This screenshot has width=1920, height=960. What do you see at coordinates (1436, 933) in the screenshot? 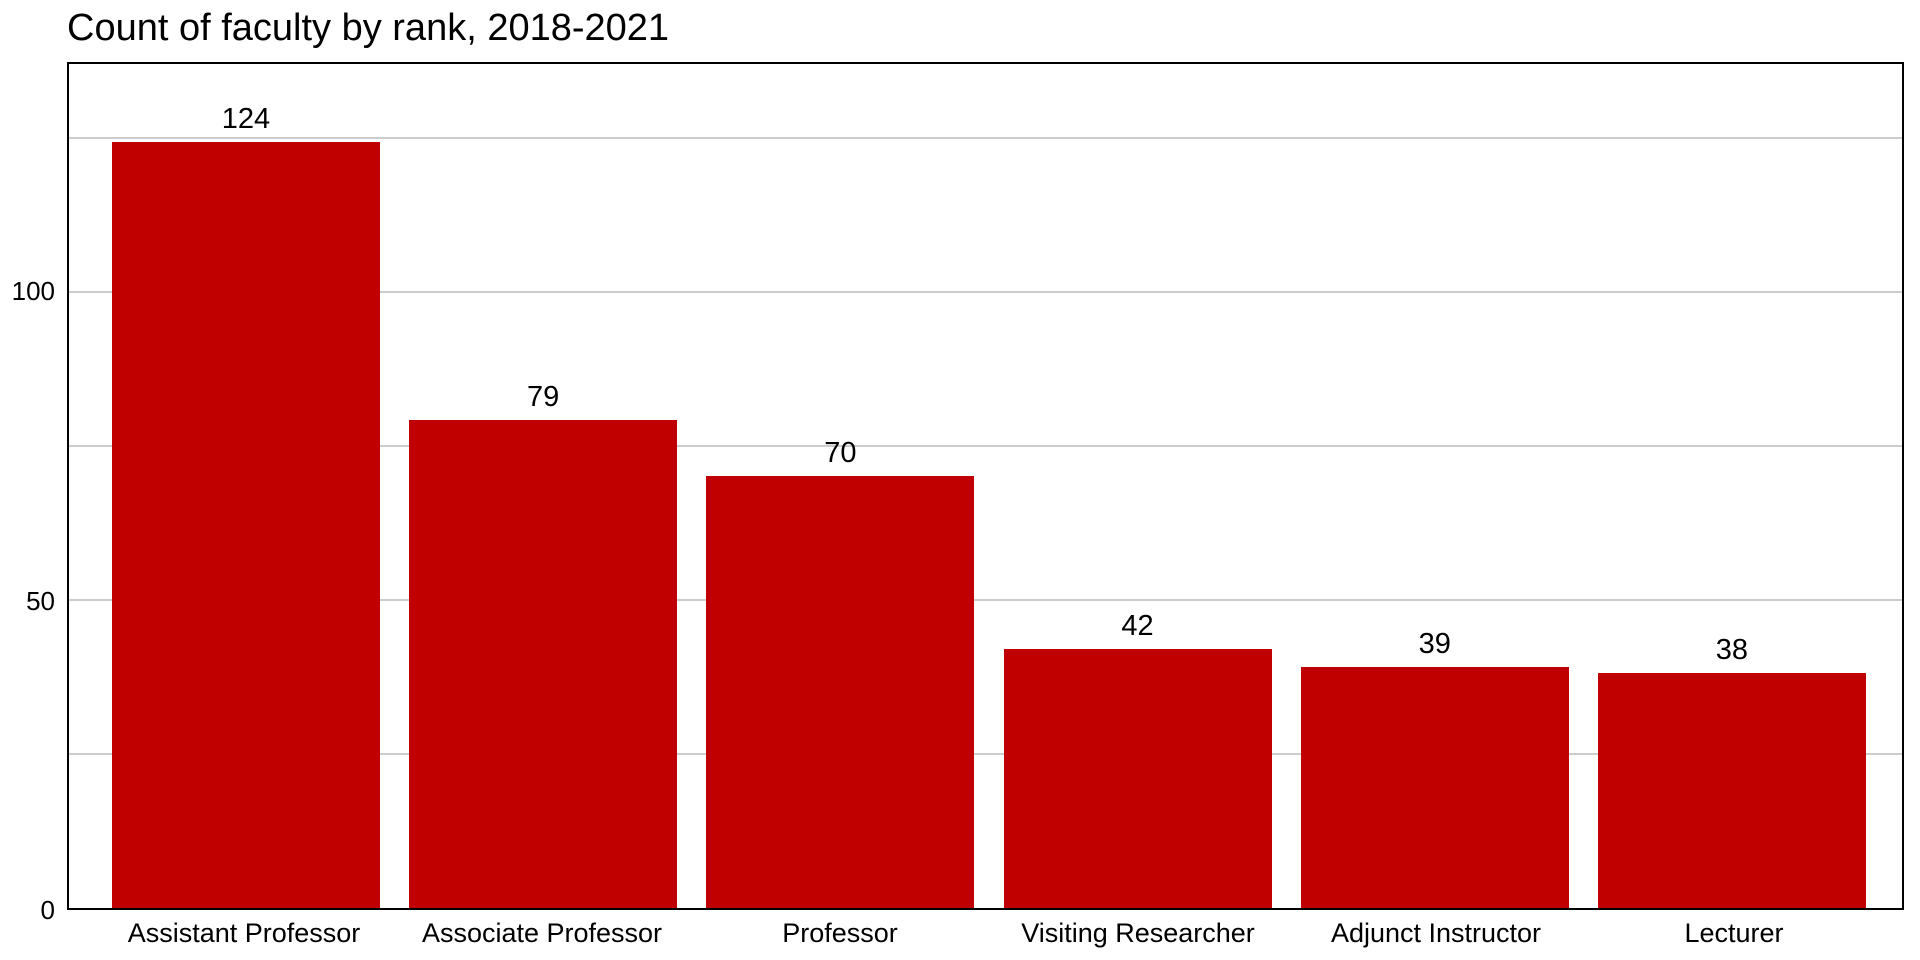
I see `x-category-label: Adjunct Instructor` at bounding box center [1436, 933].